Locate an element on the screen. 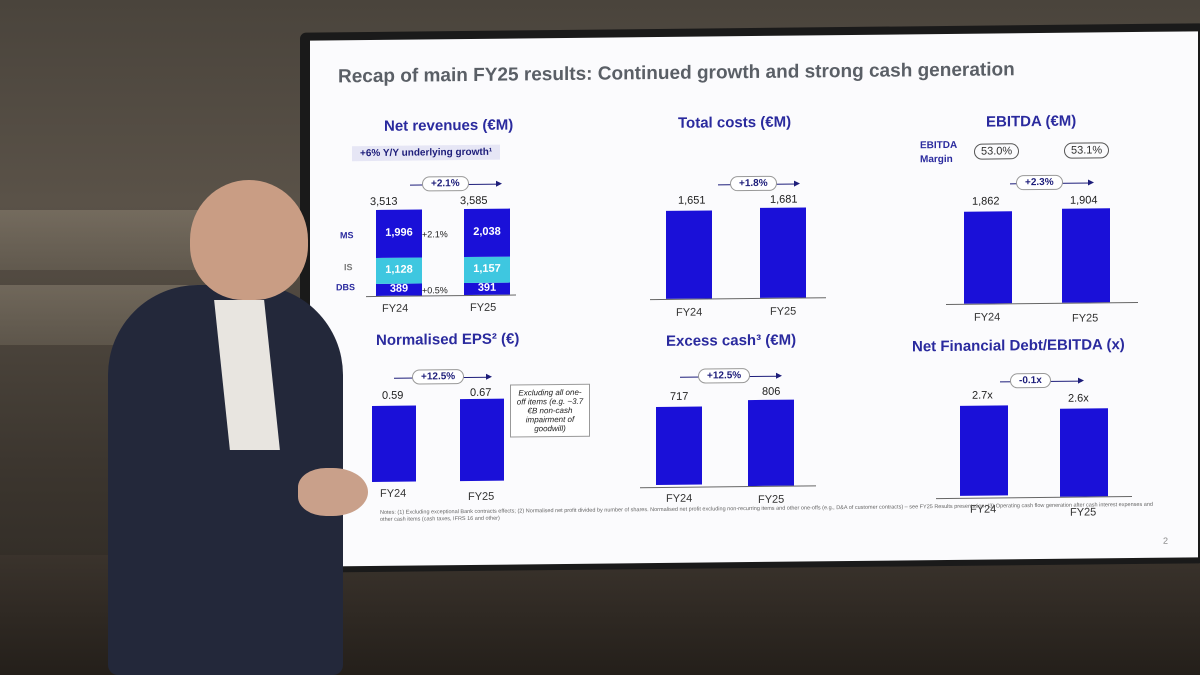  ebitda-value-fy24: 1,862 is located at coordinates (986, 201).